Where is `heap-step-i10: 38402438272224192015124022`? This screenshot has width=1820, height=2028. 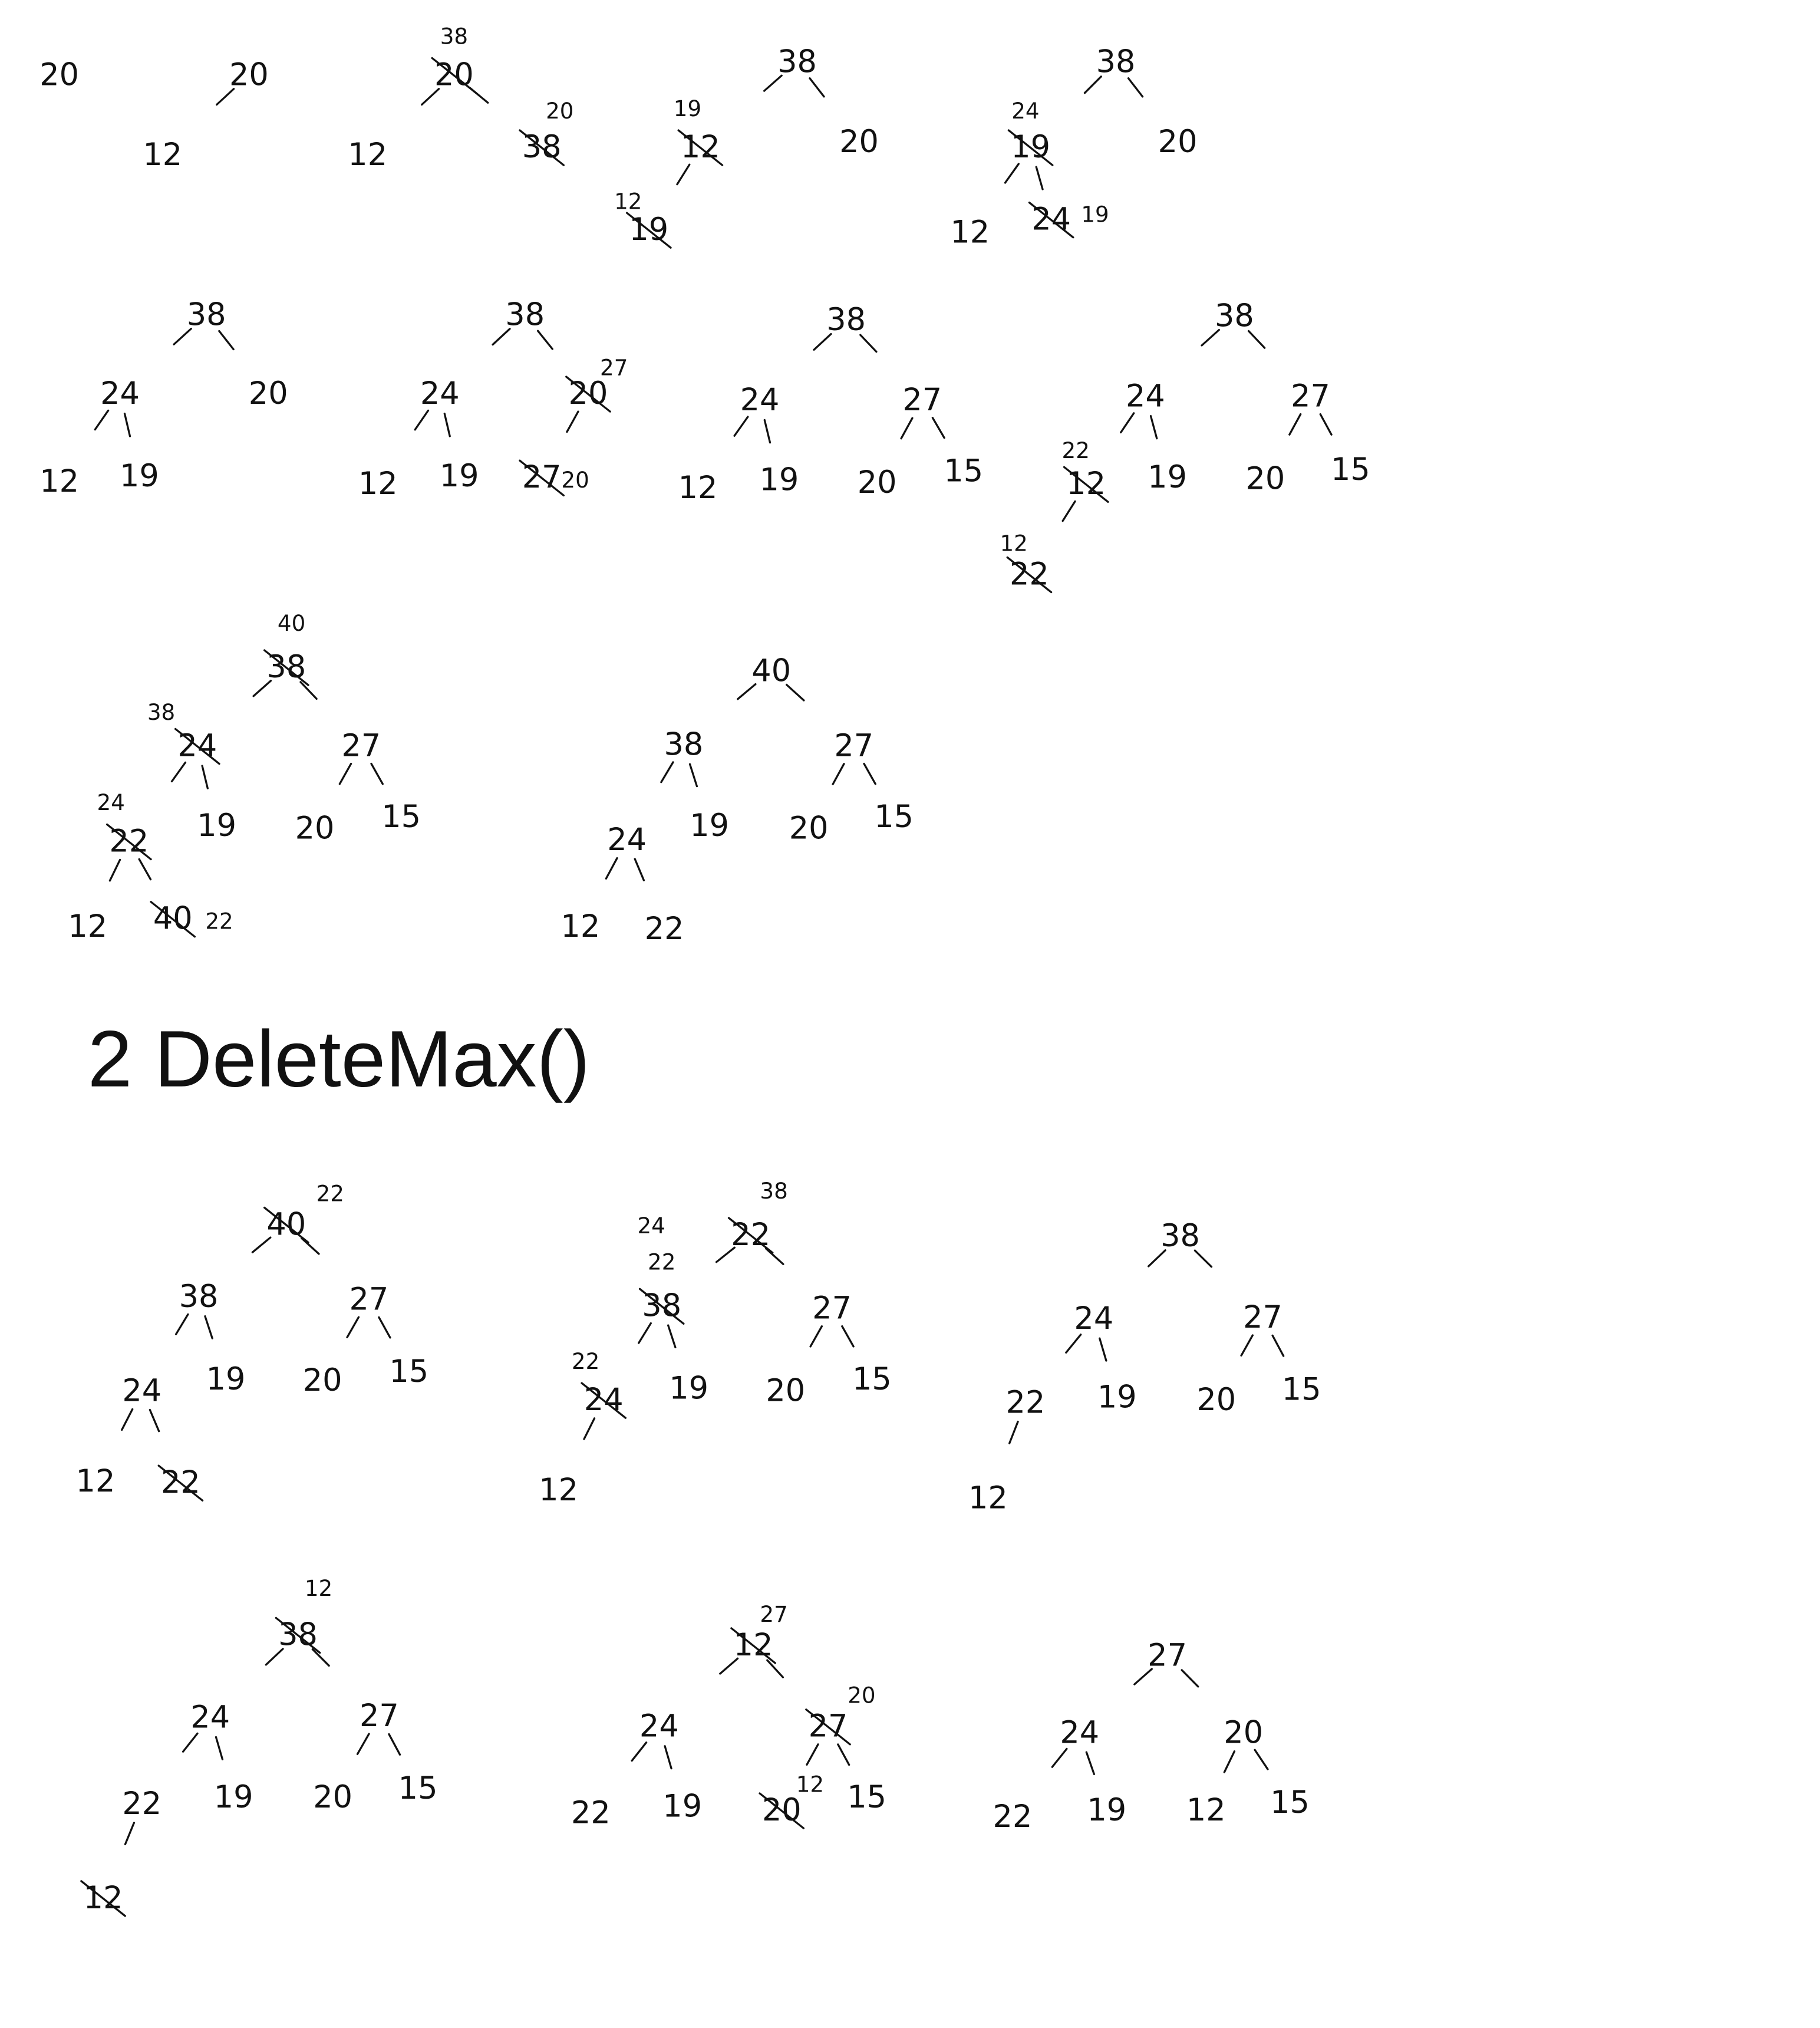
heap-step-i10: 38402438272224192015124022 is located at coordinates (244, 777).